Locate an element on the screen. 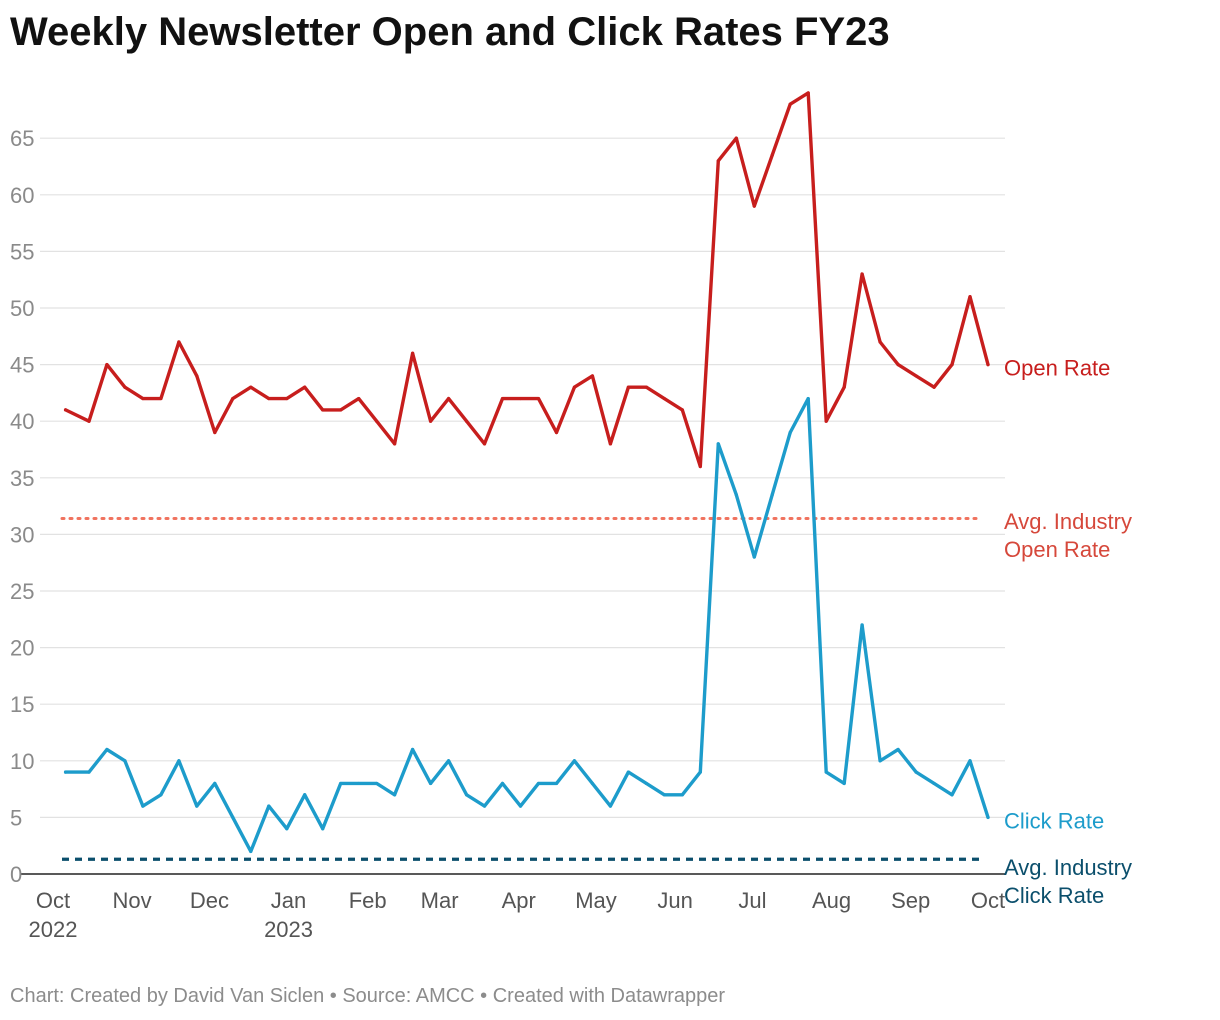 The height and width of the screenshot is (1020, 1220). y-tick-label: 10 is located at coordinates (22, 761).